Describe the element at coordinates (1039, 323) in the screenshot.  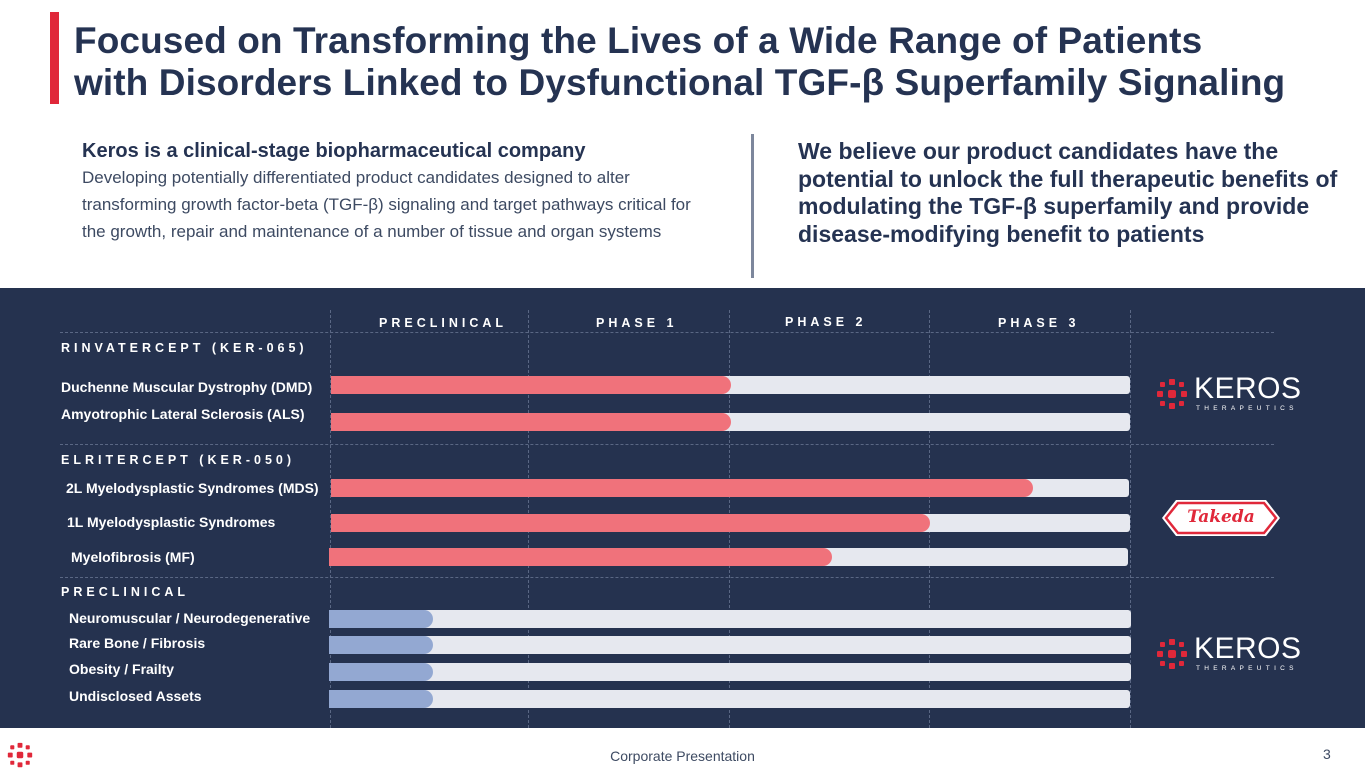
I see `phase-3-label: PHASE 3` at that location.